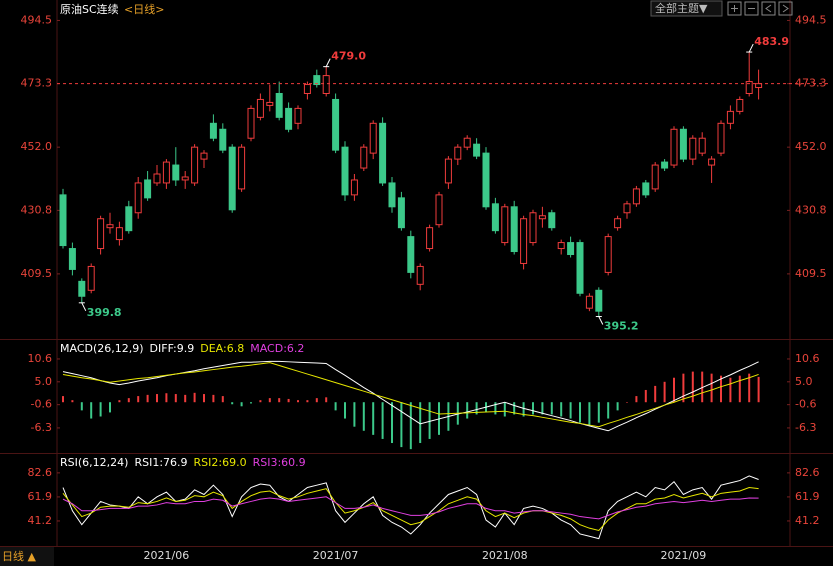 The height and width of the screenshot is (566, 833). I want to click on extreme-label: 399.8, so click(104, 312).